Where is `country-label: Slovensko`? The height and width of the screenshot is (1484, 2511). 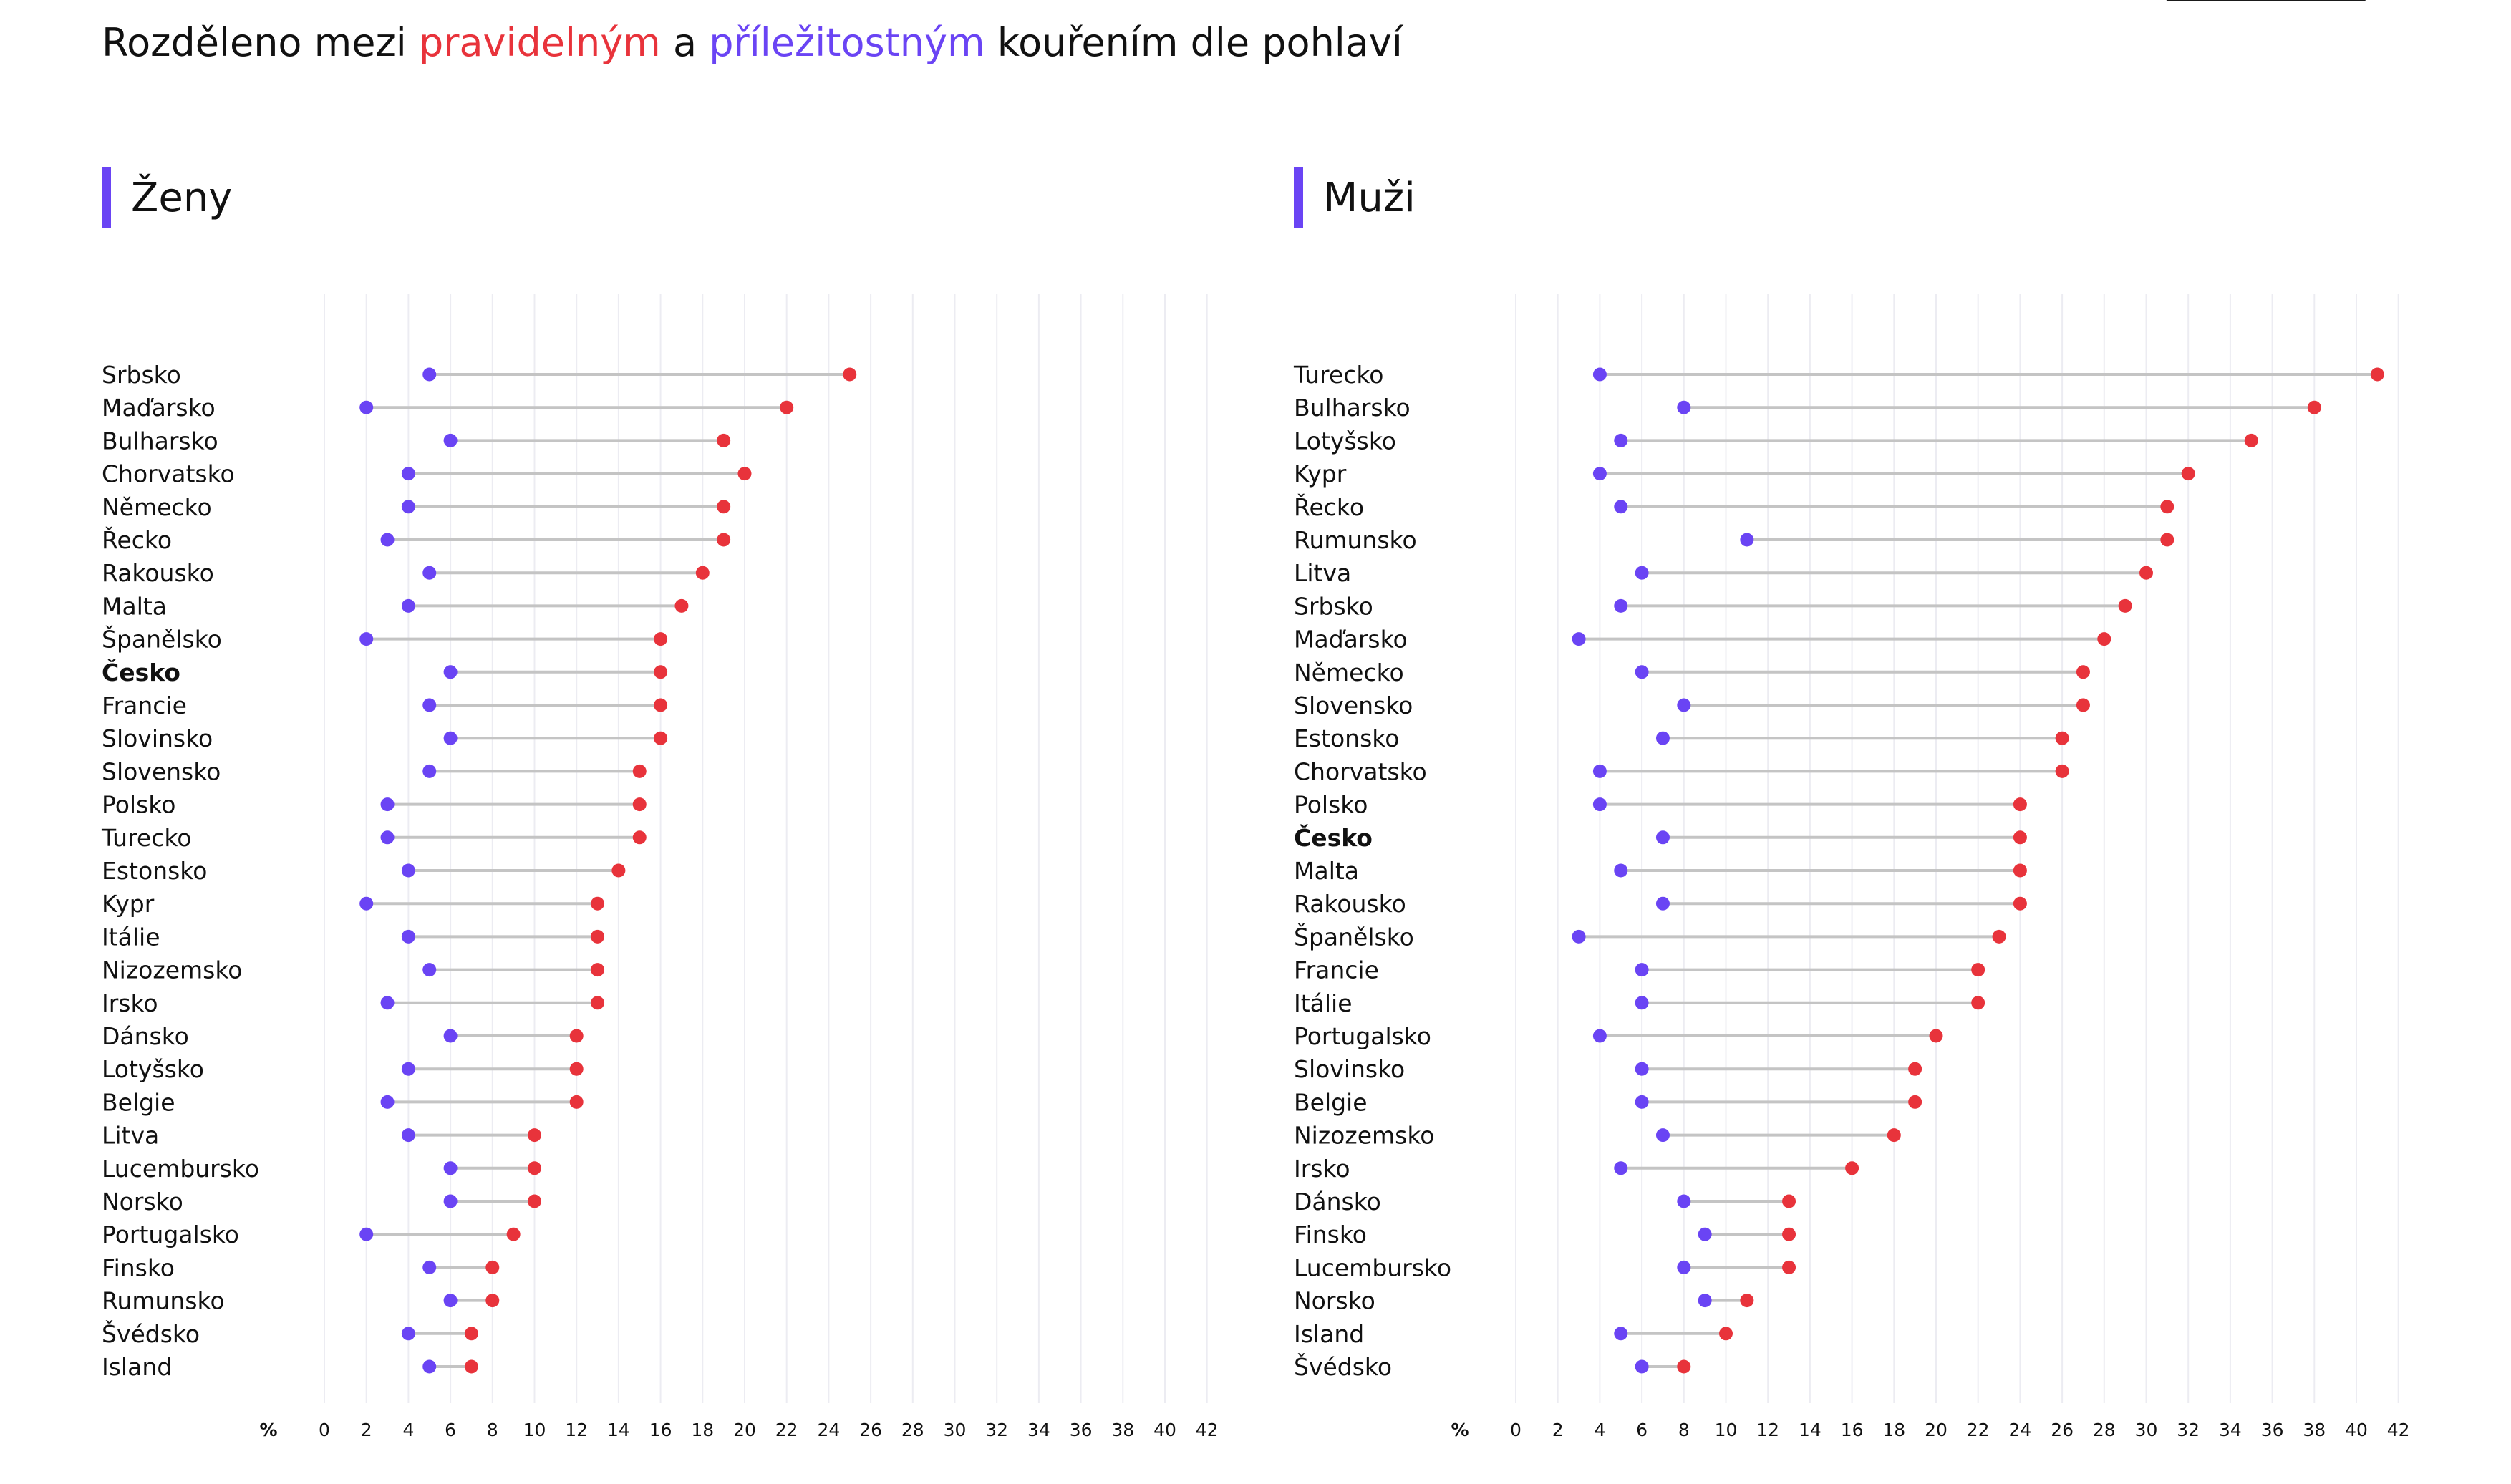
country-label: Slovensko is located at coordinates (1353, 705).